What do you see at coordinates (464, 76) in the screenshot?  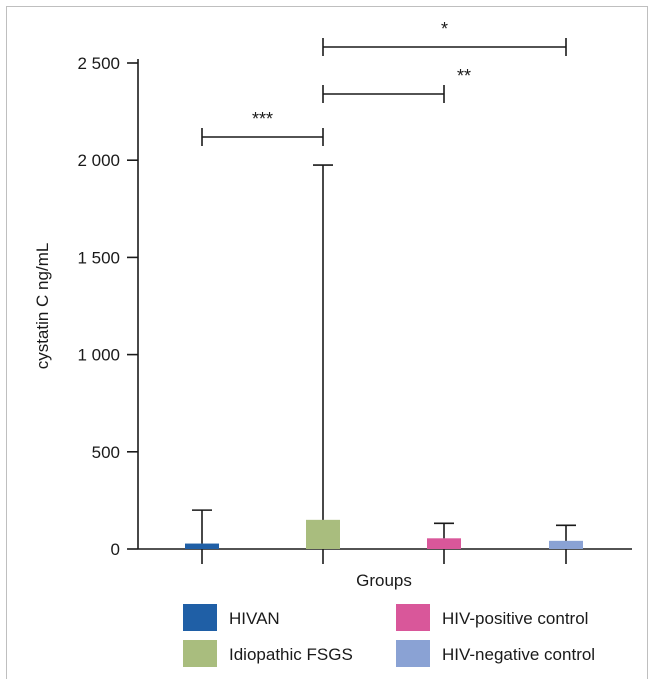 I see `significance-label-2: **` at bounding box center [464, 76].